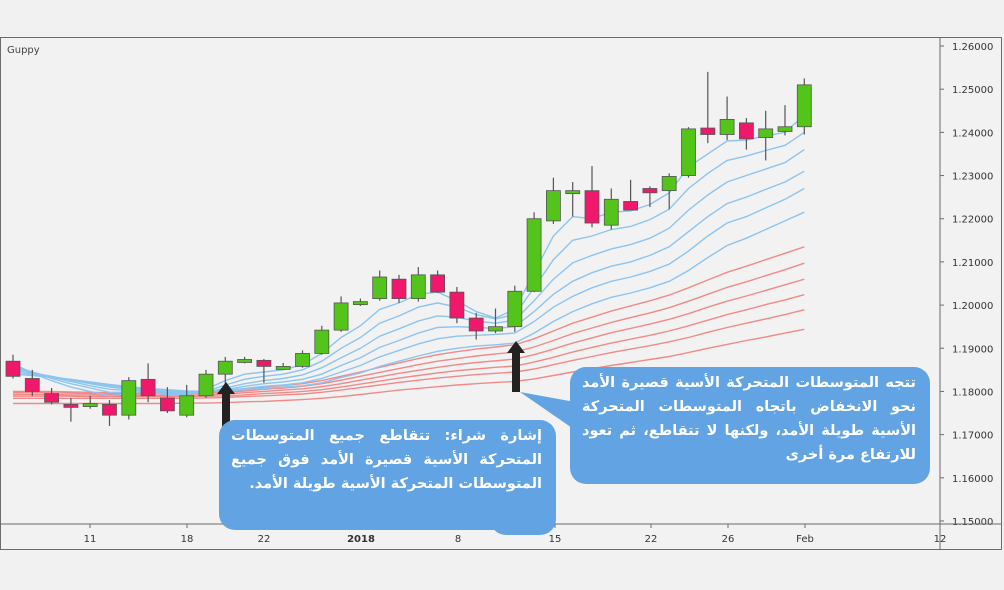 The height and width of the screenshot is (590, 1004). Describe the element at coordinates (940, 539) in the screenshot. I see `date-tick-label: 12` at that location.